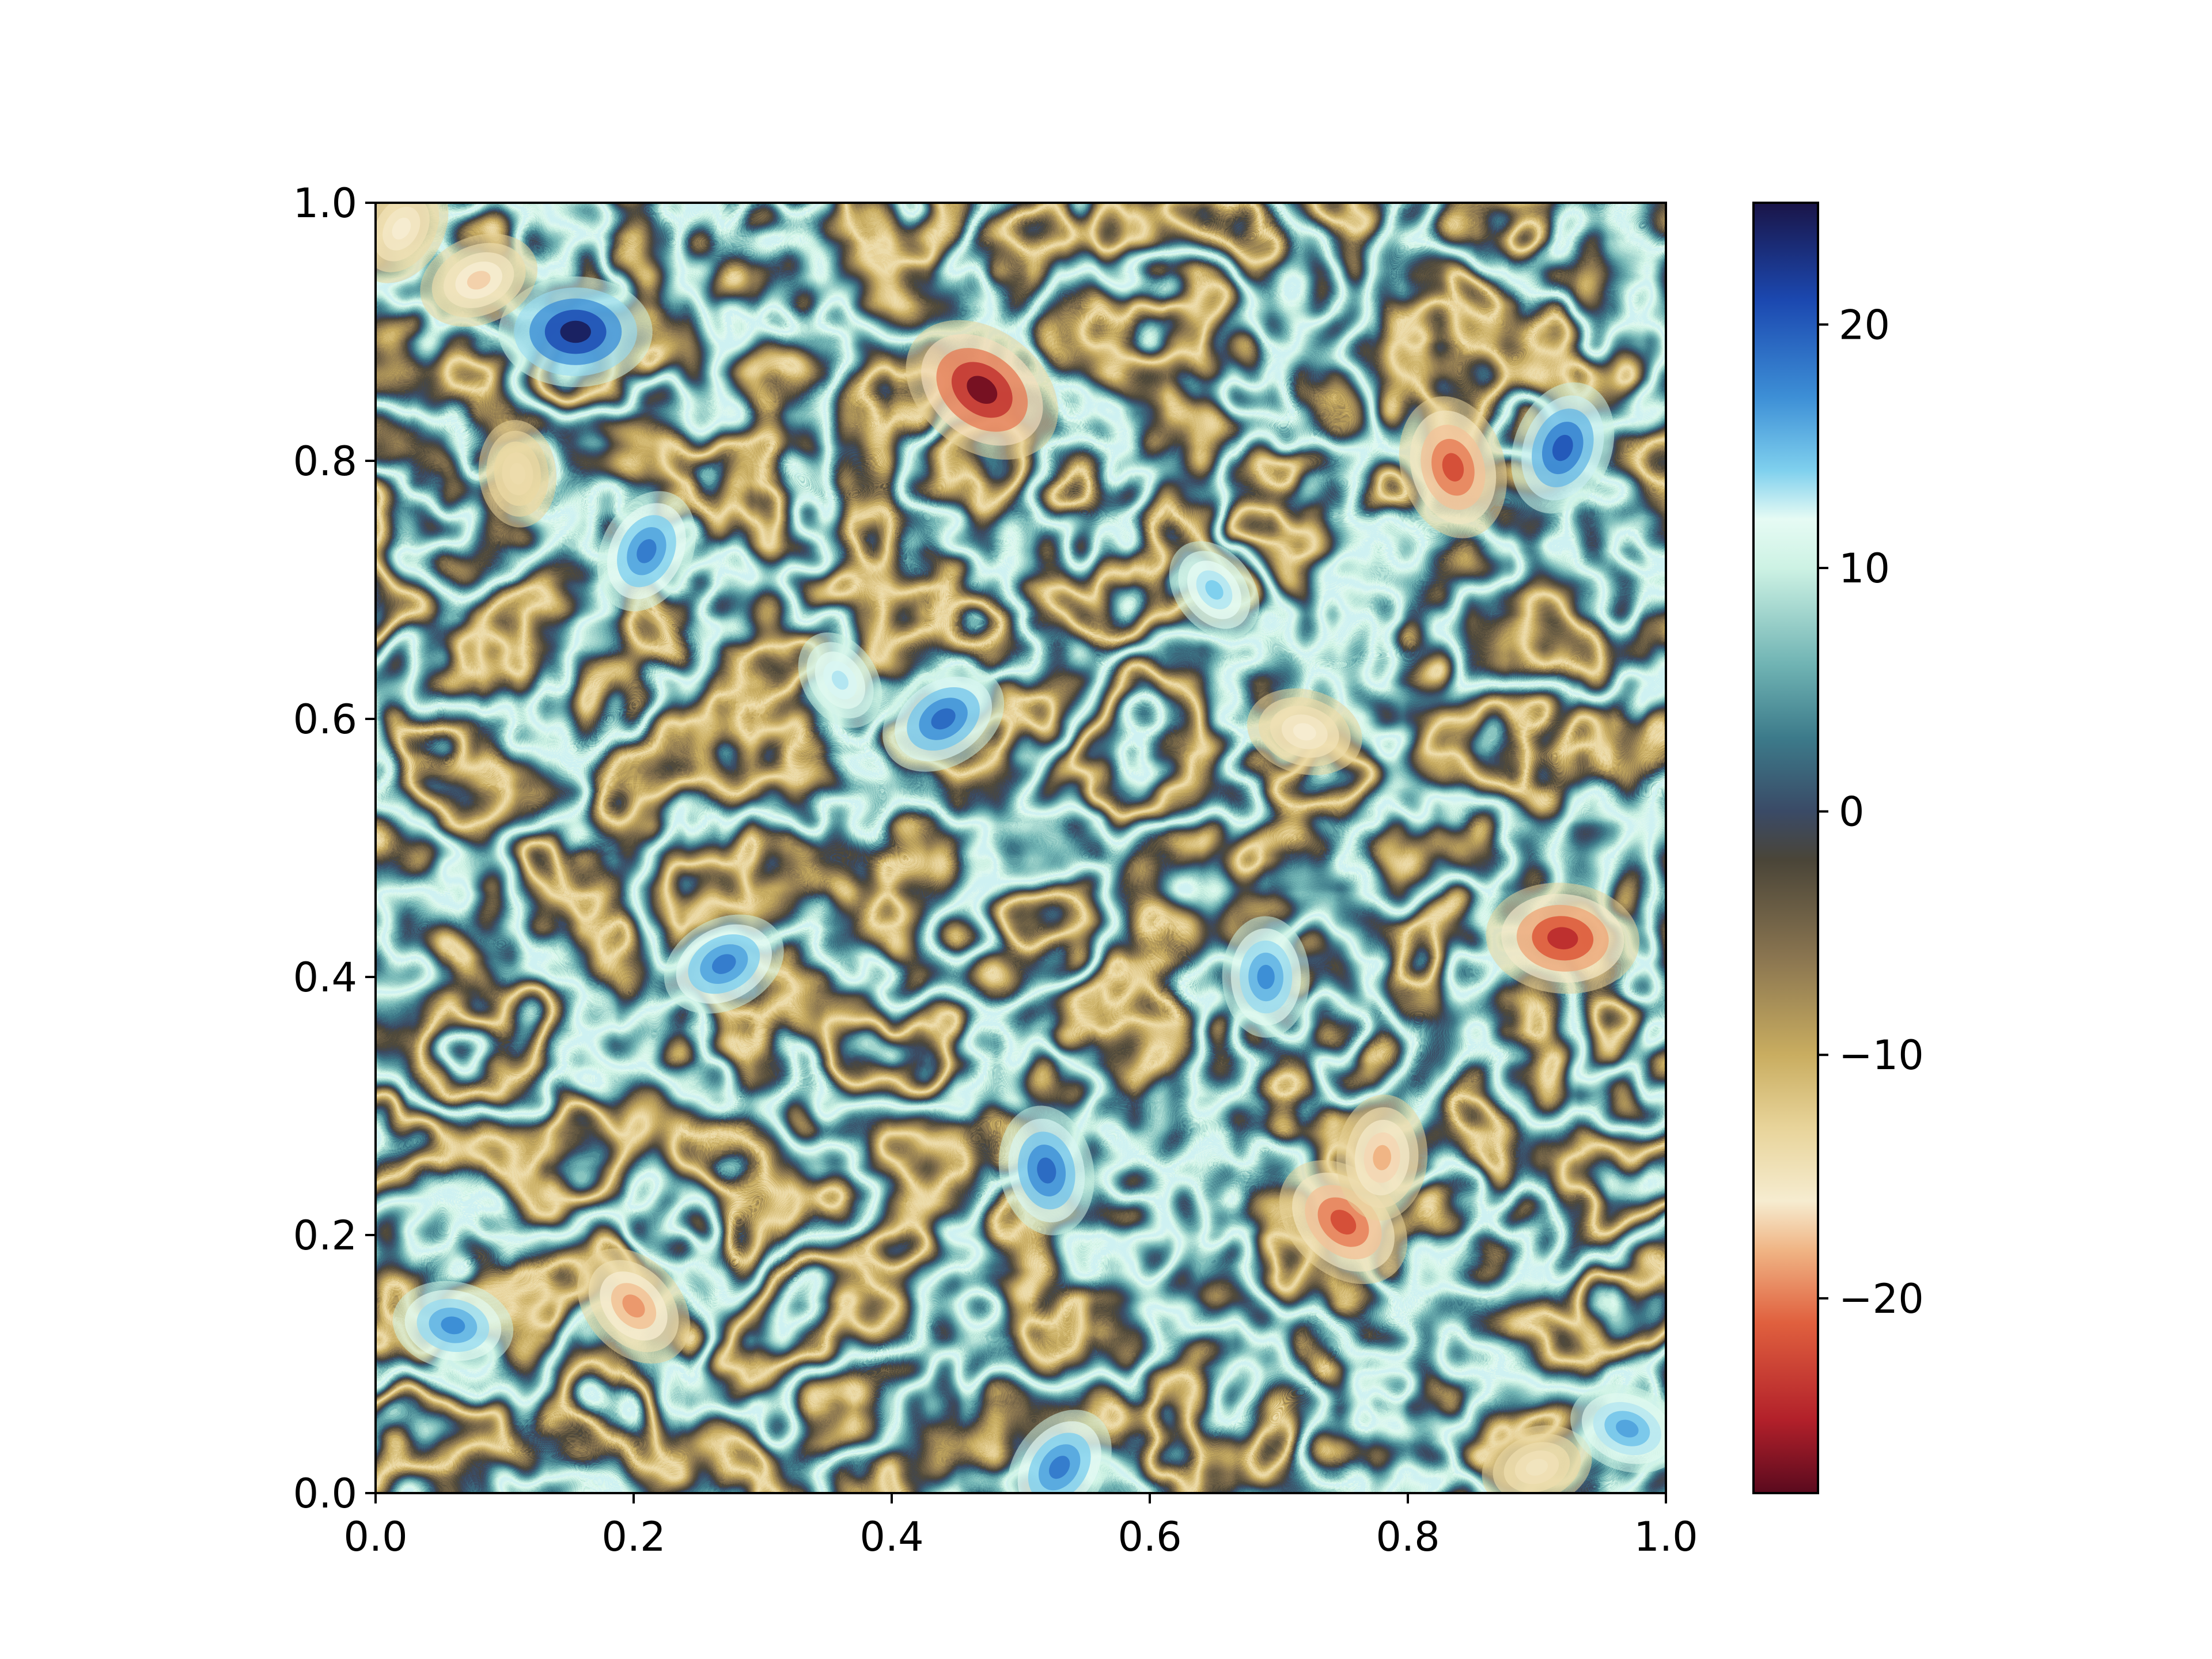  What do you see at coordinates (1408, 1536) in the screenshot?
I see `x-tick-label: 0.8` at bounding box center [1408, 1536].